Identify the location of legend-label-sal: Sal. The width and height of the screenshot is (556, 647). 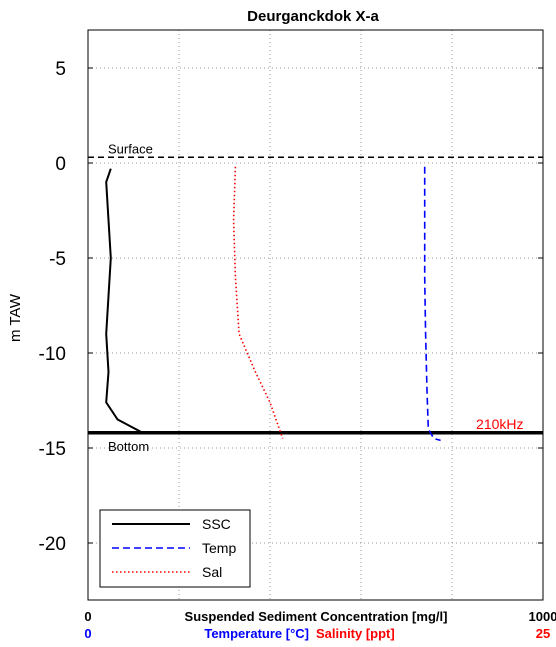
(212, 572).